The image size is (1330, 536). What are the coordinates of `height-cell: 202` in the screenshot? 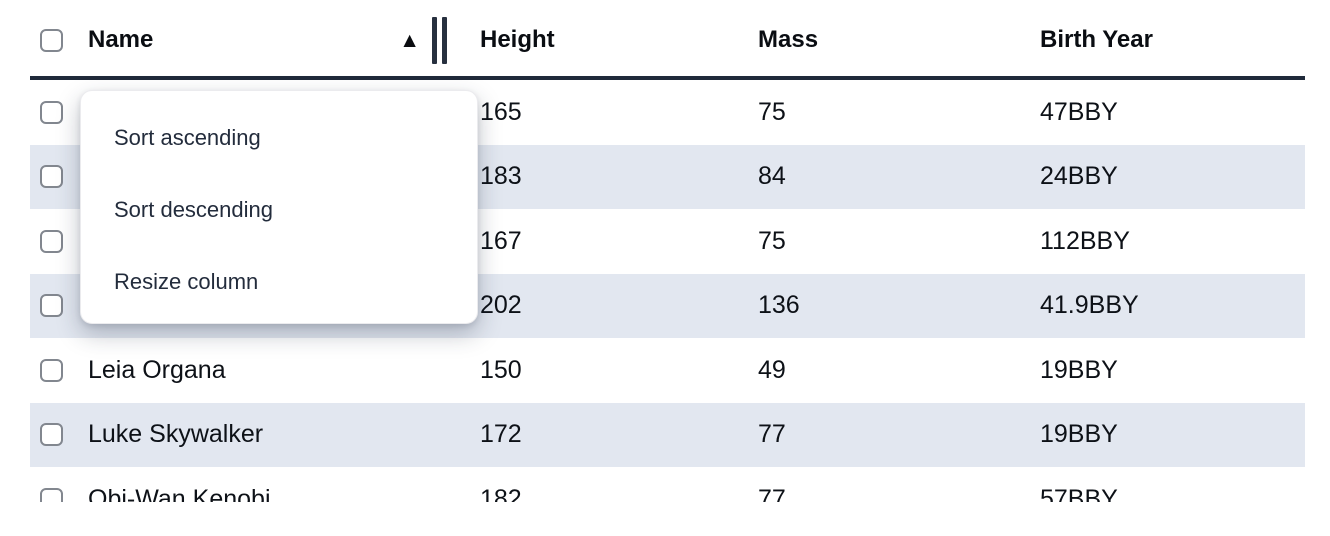 It's located at (501, 305).